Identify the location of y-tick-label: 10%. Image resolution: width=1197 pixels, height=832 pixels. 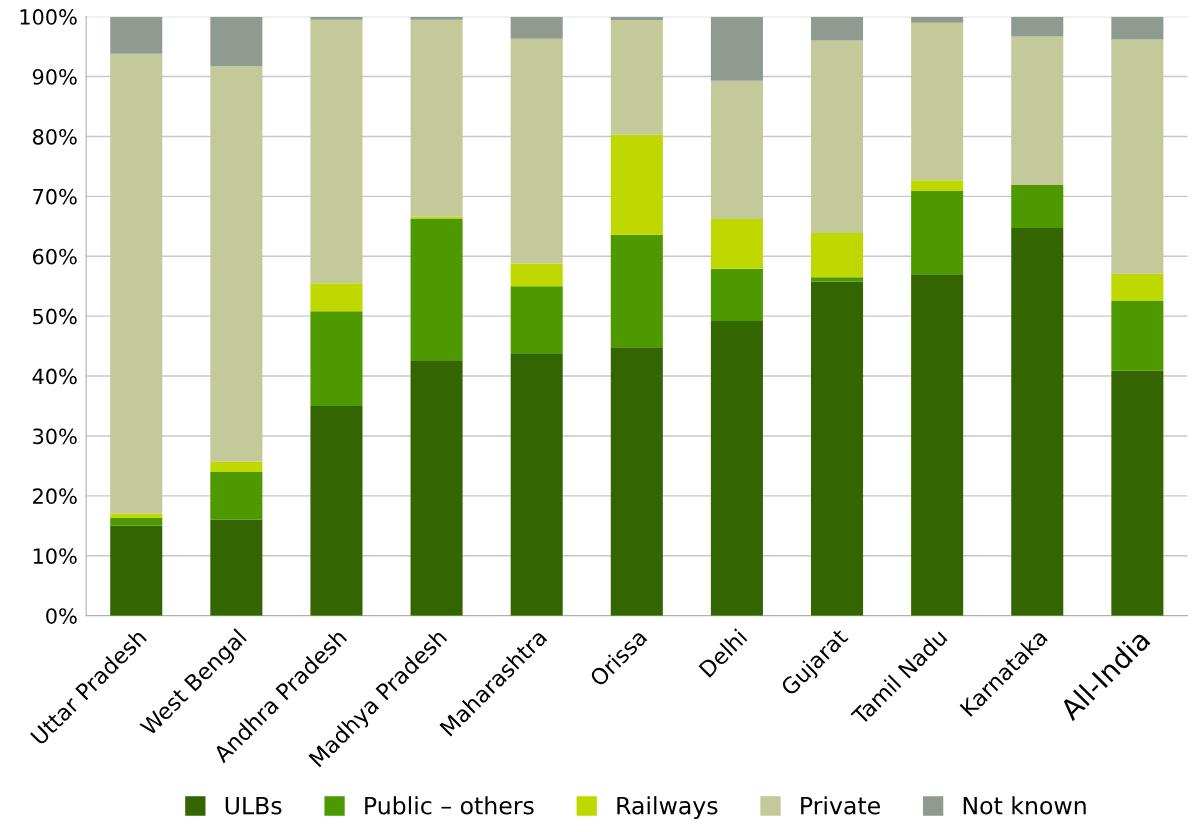
(55, 556).